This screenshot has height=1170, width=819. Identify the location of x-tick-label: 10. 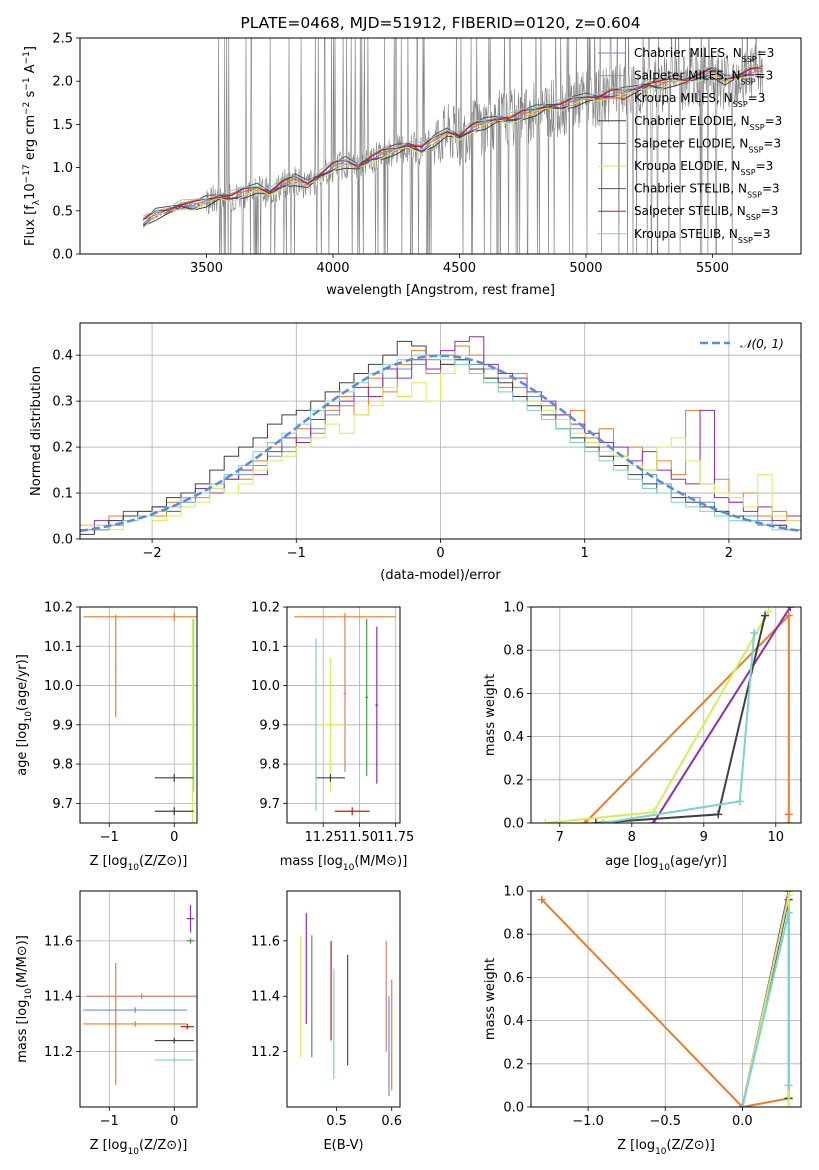
(776, 837).